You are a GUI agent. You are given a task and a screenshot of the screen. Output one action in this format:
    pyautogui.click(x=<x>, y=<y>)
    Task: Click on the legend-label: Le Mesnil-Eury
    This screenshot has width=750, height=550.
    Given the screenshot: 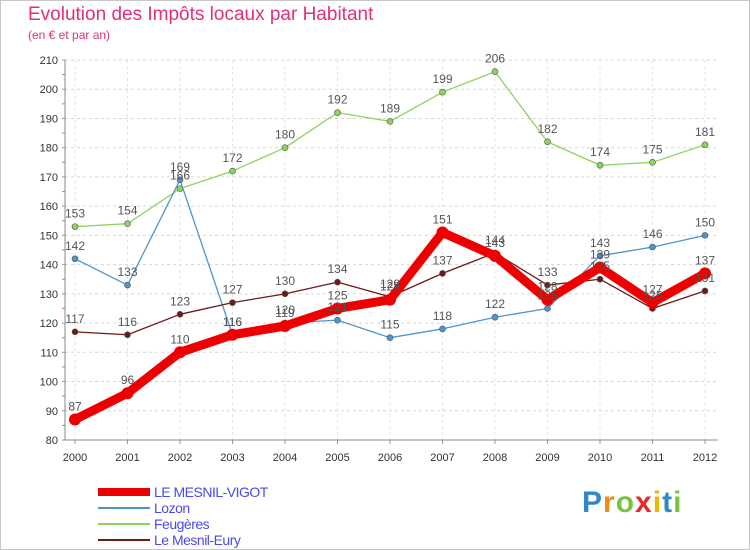 What is the action you would take?
    pyautogui.click(x=197, y=540)
    